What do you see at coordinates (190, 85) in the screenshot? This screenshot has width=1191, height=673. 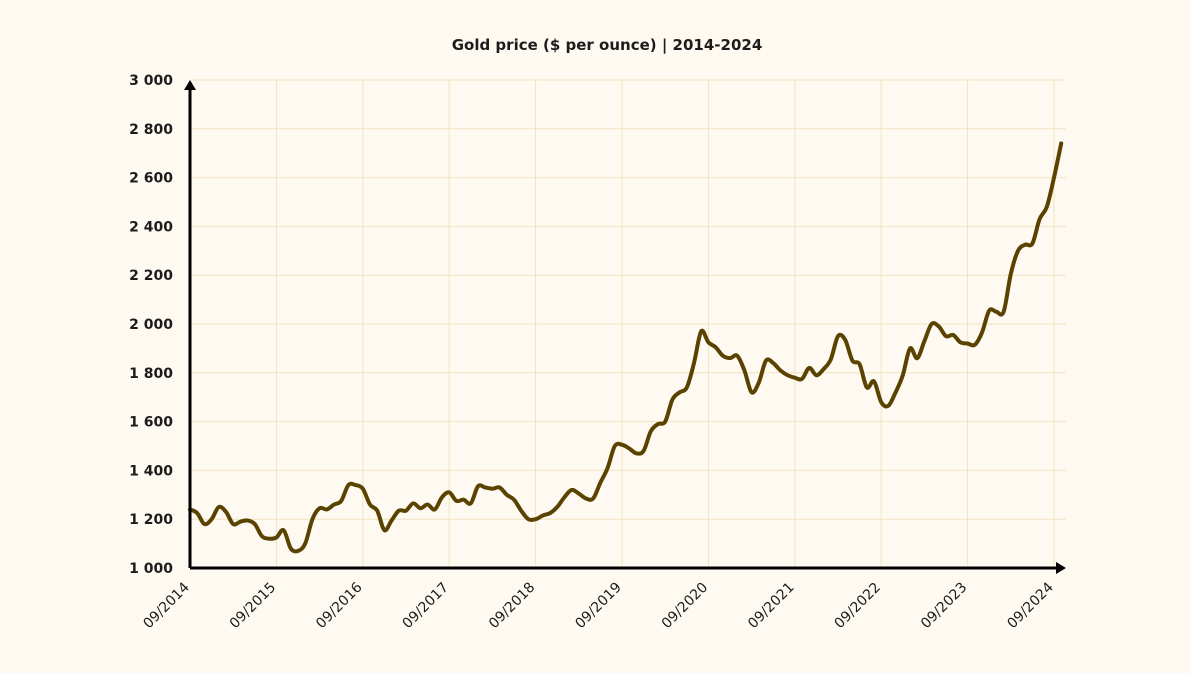 I see `y-axis-arrowhead` at bounding box center [190, 85].